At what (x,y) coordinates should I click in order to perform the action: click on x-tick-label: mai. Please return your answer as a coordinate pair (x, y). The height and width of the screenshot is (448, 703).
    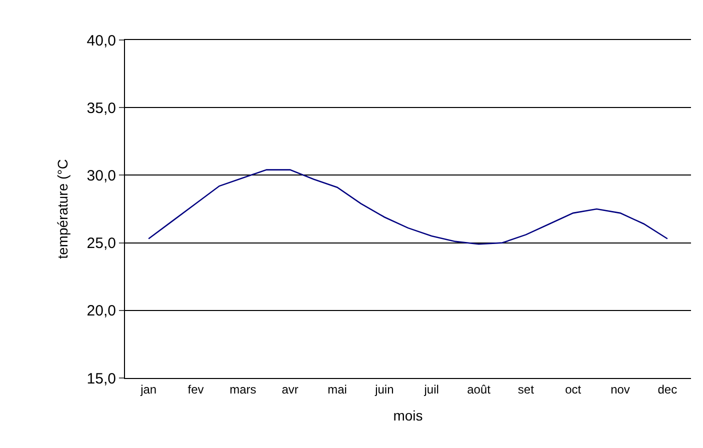
    Looking at the image, I should click on (337, 389).